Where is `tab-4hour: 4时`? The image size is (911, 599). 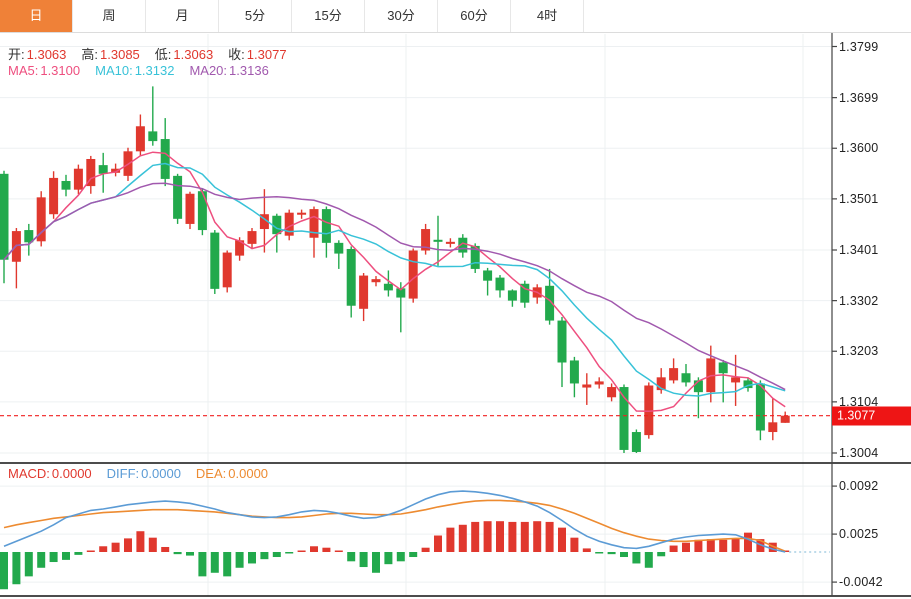
tab-4hour: 4时 is located at coordinates (547, 16).